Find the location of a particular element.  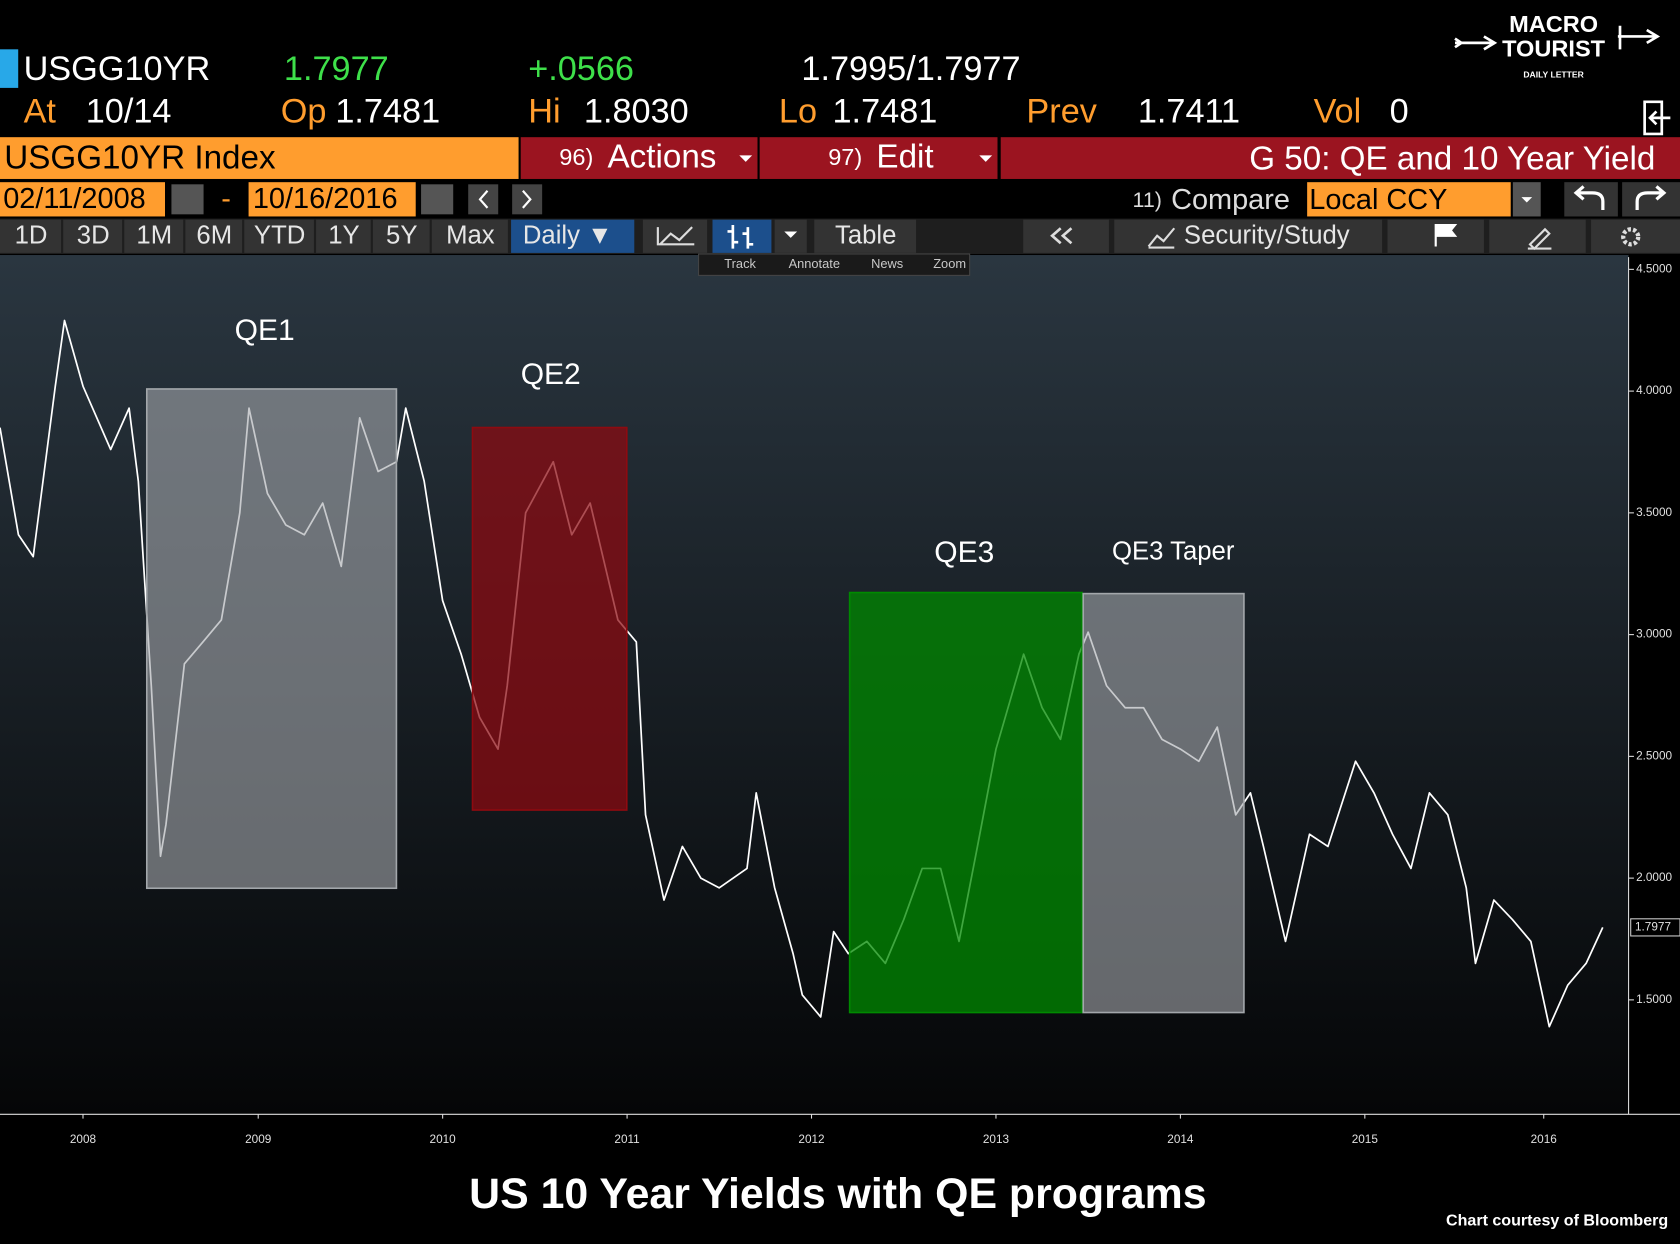

tool-label: Zoom is located at coordinates (949, 263).